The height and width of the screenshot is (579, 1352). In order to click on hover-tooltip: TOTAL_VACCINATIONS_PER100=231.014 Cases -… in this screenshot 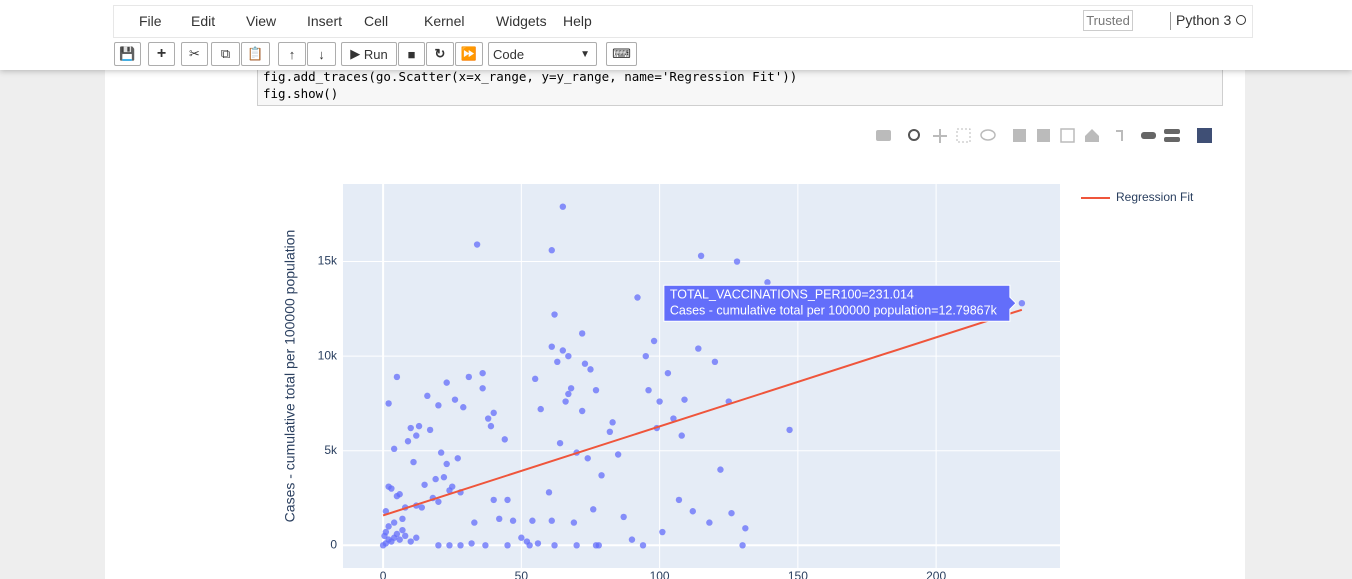, I will do `click(840, 303)`.